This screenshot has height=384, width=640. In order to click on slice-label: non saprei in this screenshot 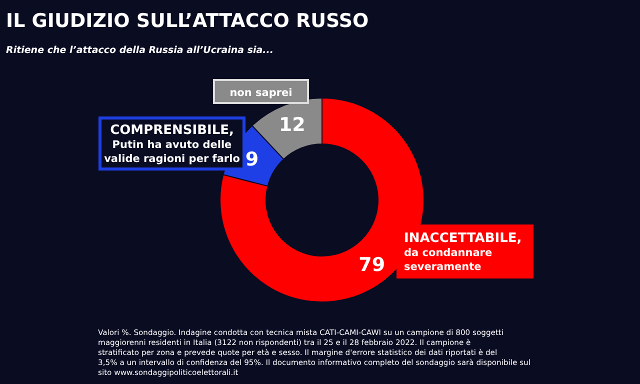, I will do `click(261, 93)`.